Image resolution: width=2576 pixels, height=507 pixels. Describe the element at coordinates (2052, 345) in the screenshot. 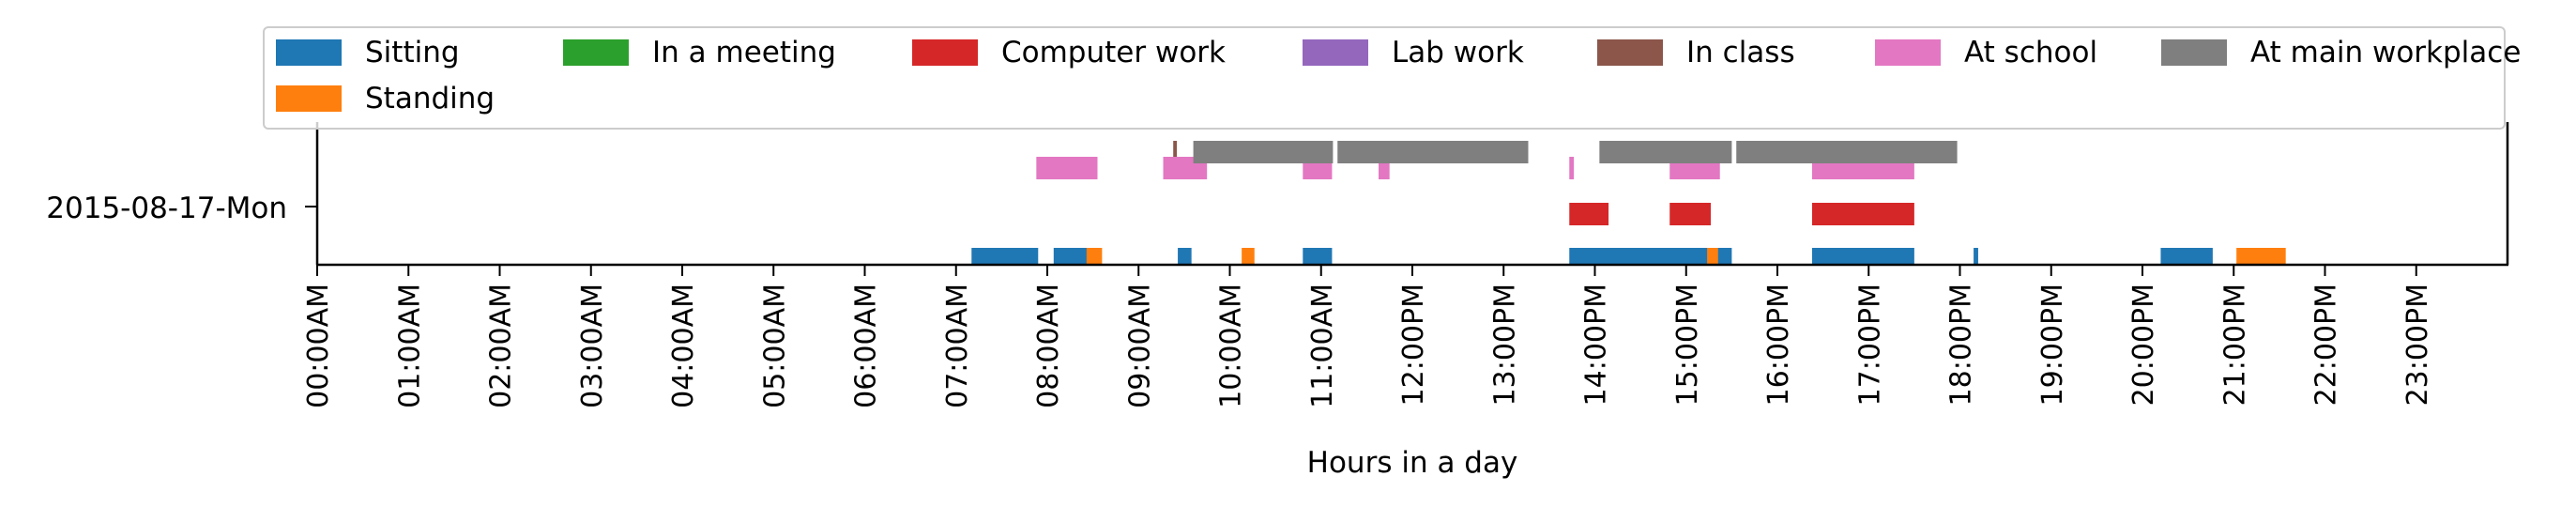

I see `x-tick-label: 19:00PM` at that location.